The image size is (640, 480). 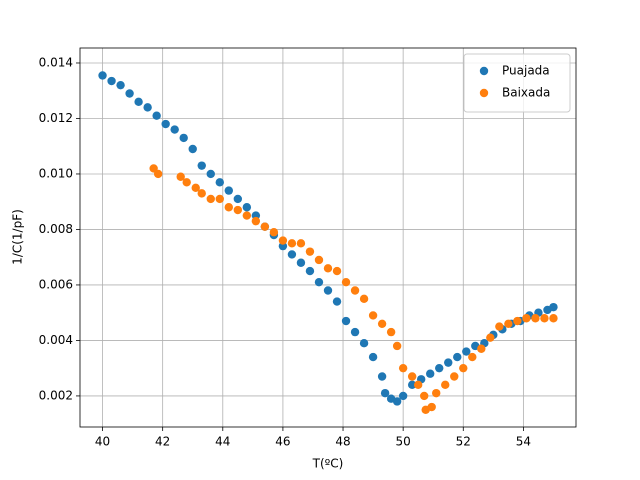 I want to click on x-tick-label: 46, so click(x=282, y=442).